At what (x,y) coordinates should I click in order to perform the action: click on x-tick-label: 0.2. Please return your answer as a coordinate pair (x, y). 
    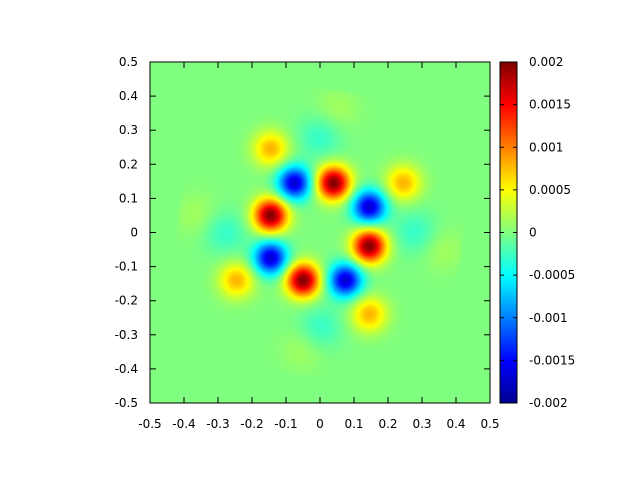
    Looking at the image, I should click on (387, 424).